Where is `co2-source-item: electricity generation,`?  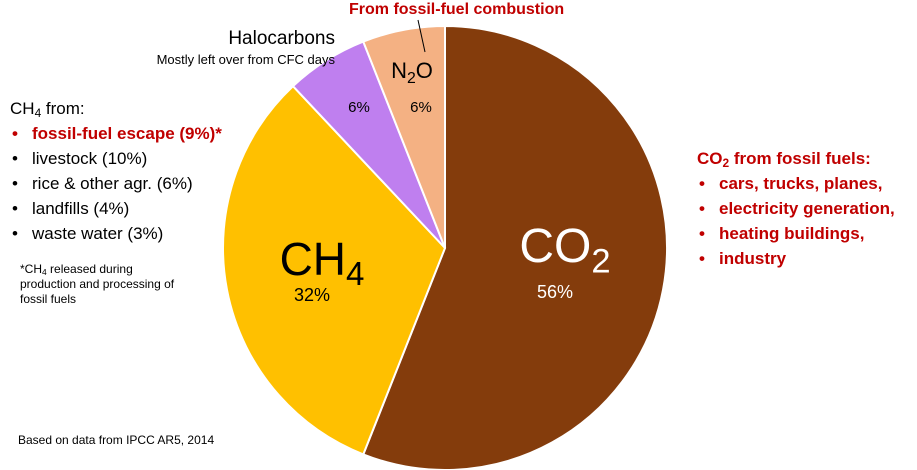
co2-source-item: electricity generation, is located at coordinates (796, 208).